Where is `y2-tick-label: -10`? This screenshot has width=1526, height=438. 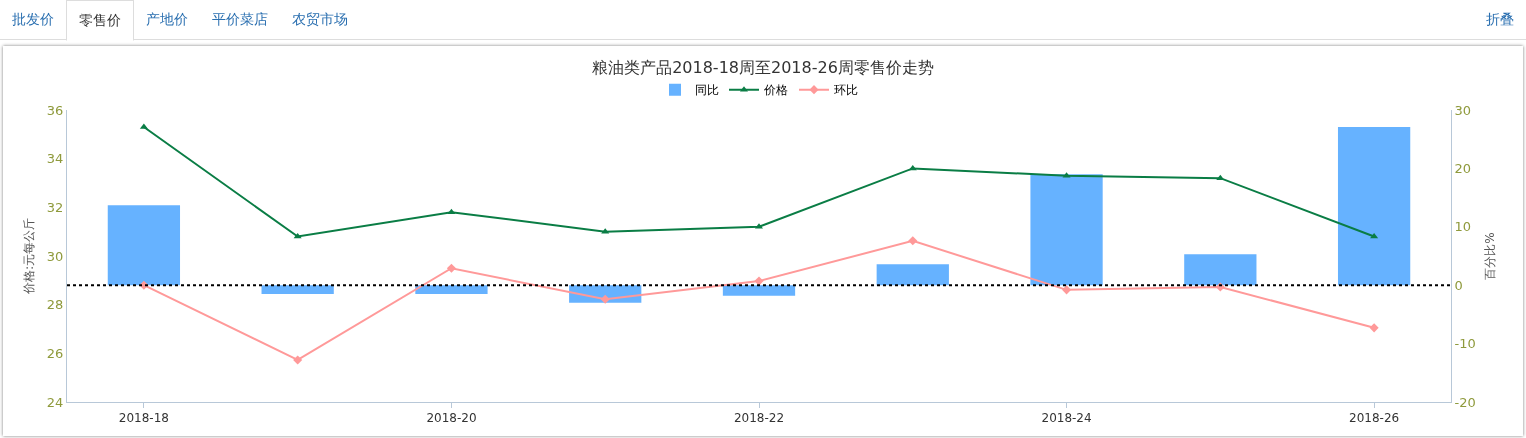
y2-tick-label: -10 is located at coordinates (1465, 344).